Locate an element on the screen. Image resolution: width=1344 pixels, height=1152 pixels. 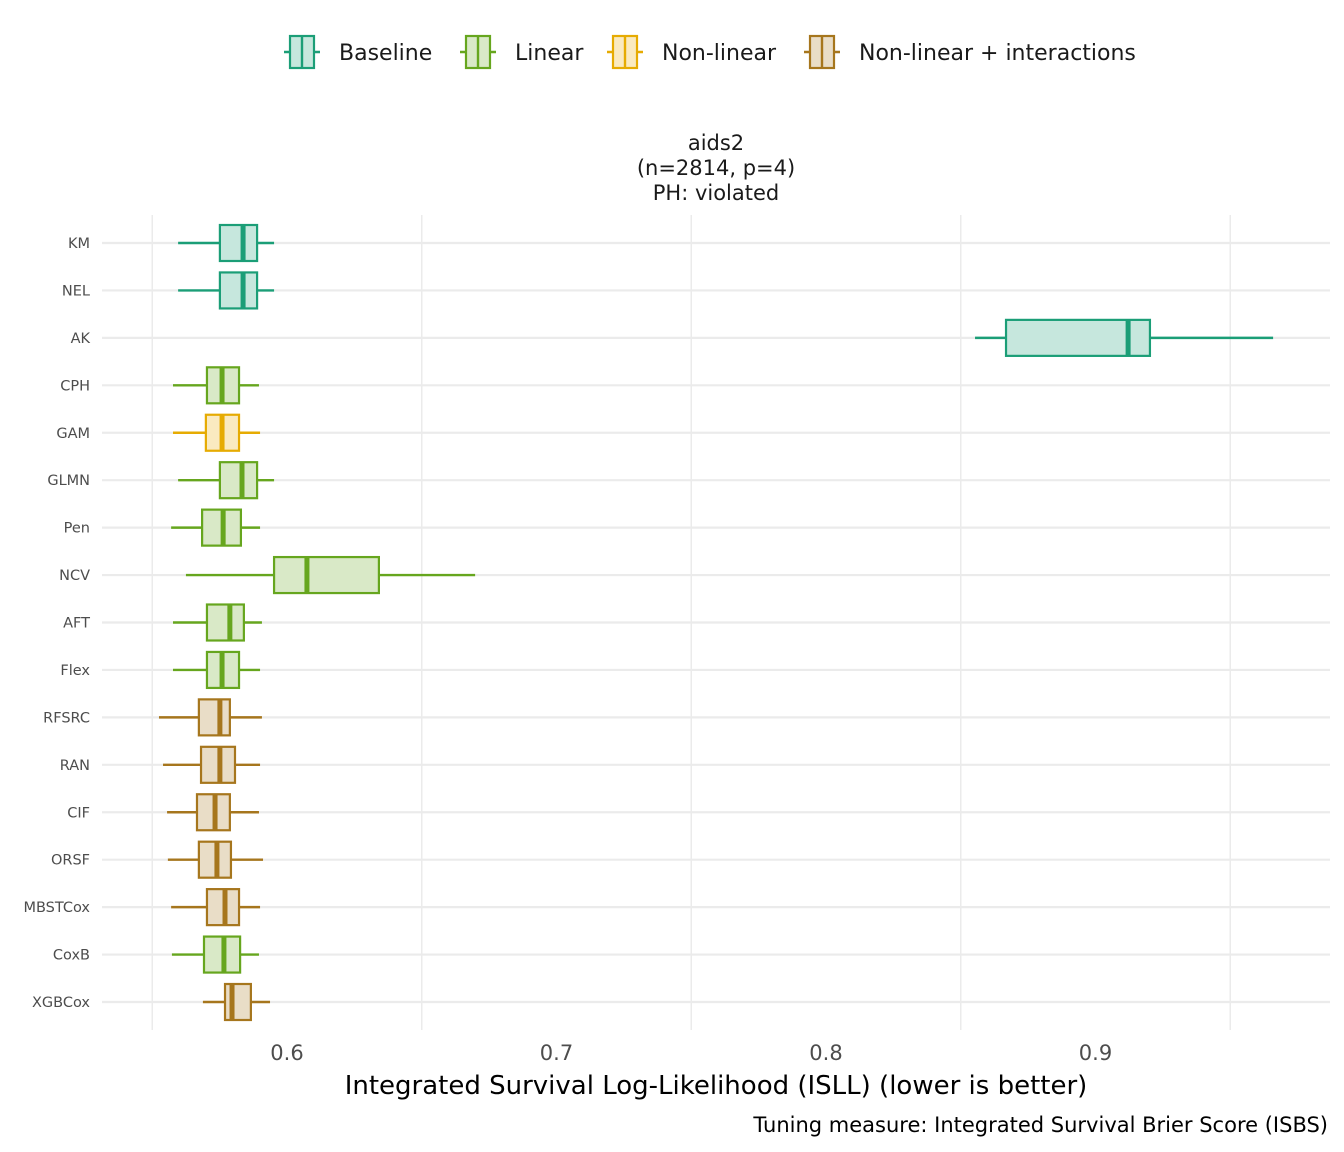
box-cph is located at coordinates (216, 385).